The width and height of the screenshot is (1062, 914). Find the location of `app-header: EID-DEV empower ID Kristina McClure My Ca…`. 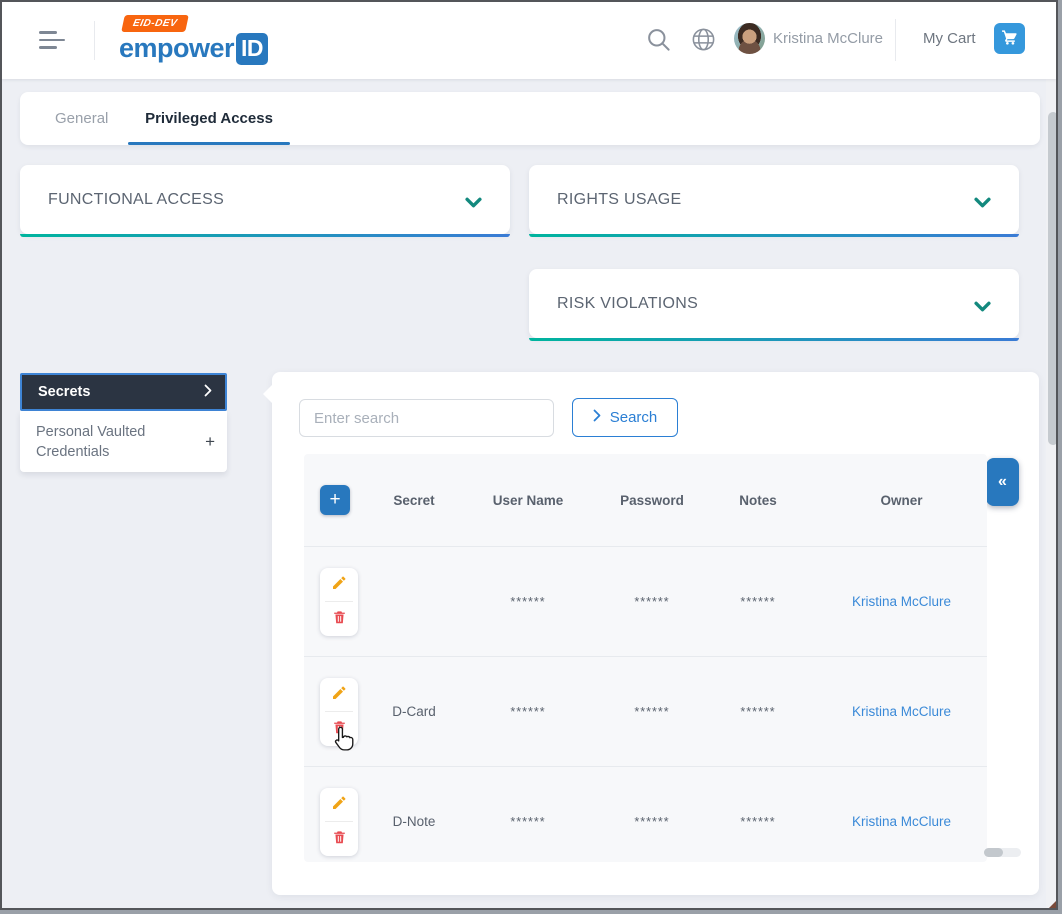

app-header: EID-DEV empower ID Kristina McClure My Ca… is located at coordinates (529, 40).